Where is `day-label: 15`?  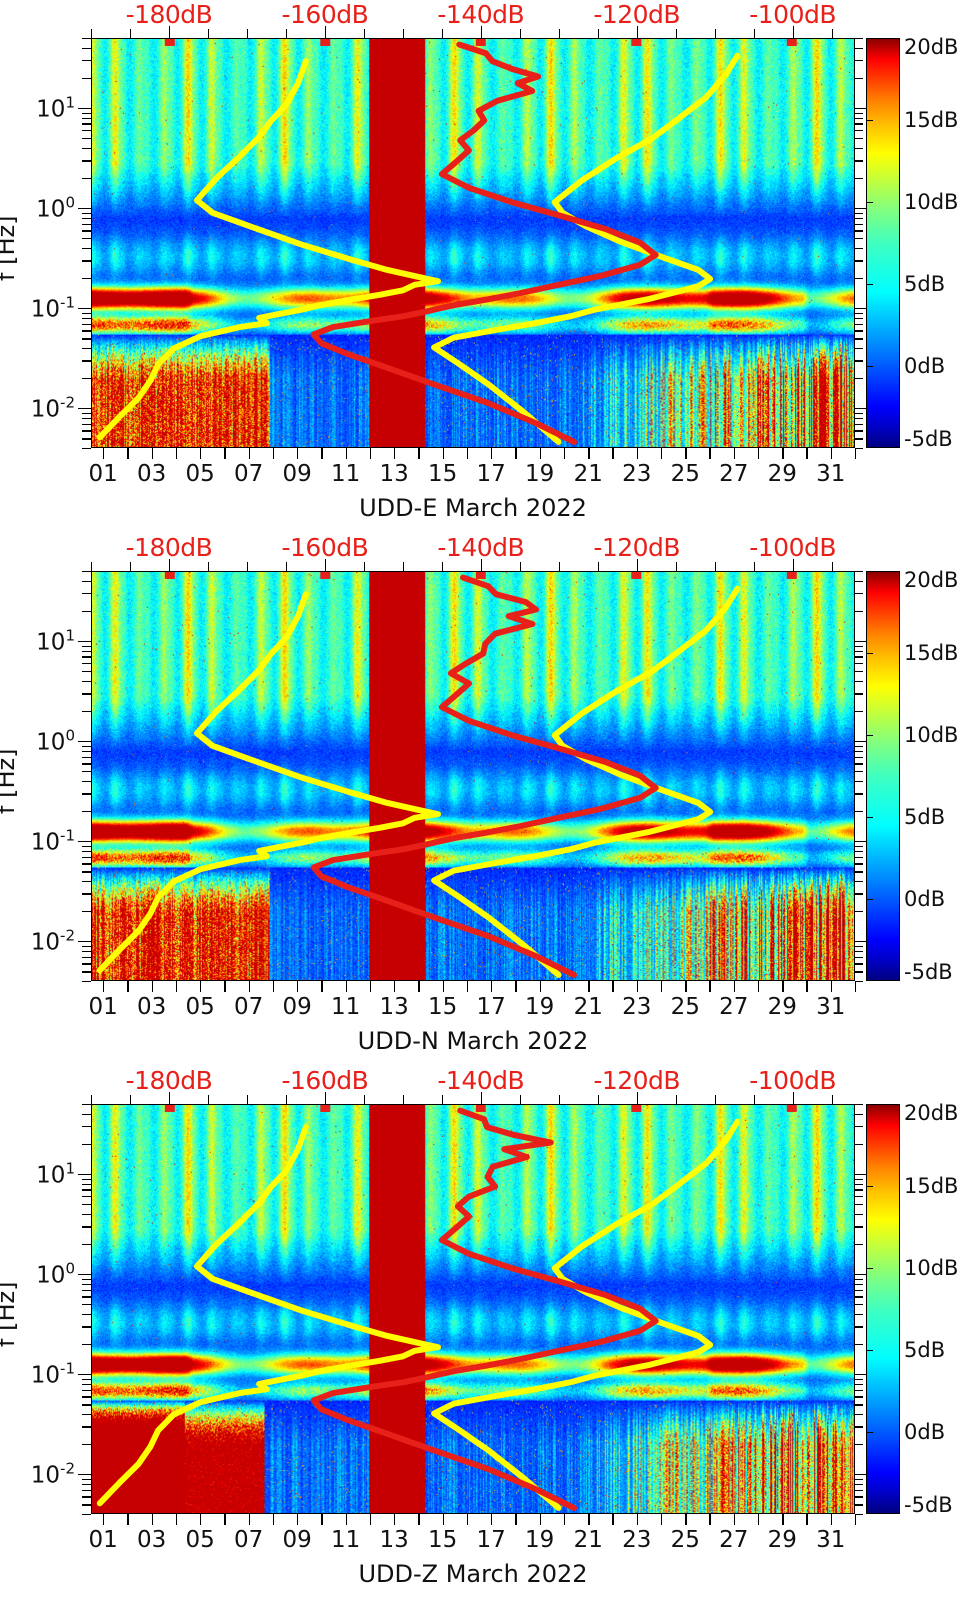
day-label: 15 is located at coordinates (443, 1540).